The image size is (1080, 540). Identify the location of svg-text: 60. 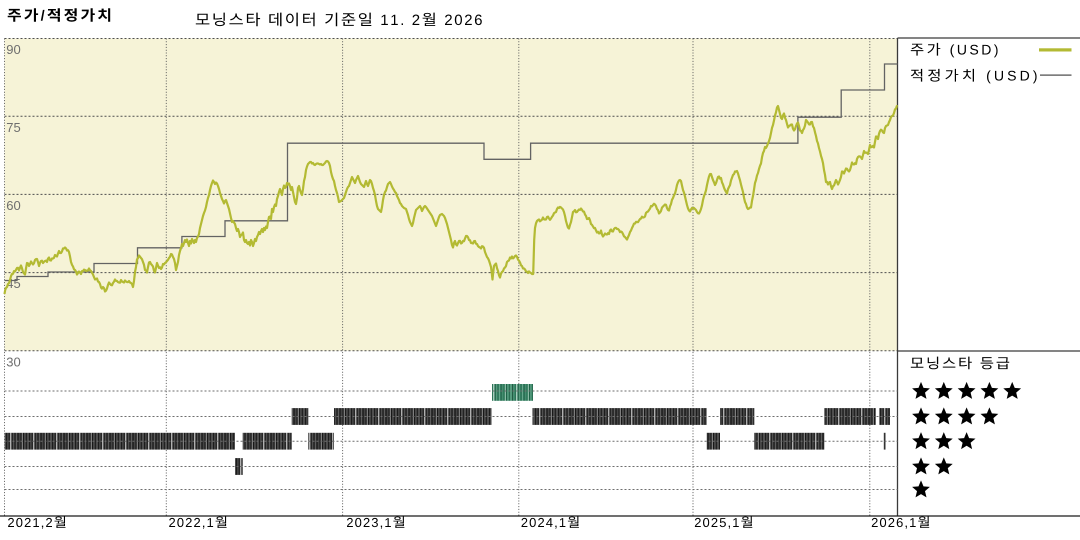
(13, 205).